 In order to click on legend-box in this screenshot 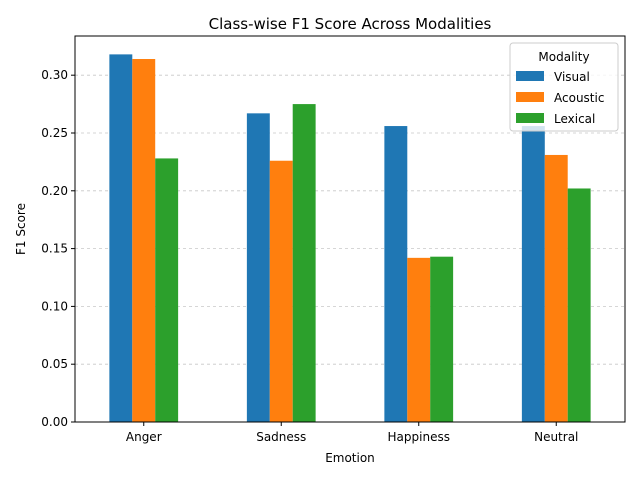, I will do `click(564, 87)`.